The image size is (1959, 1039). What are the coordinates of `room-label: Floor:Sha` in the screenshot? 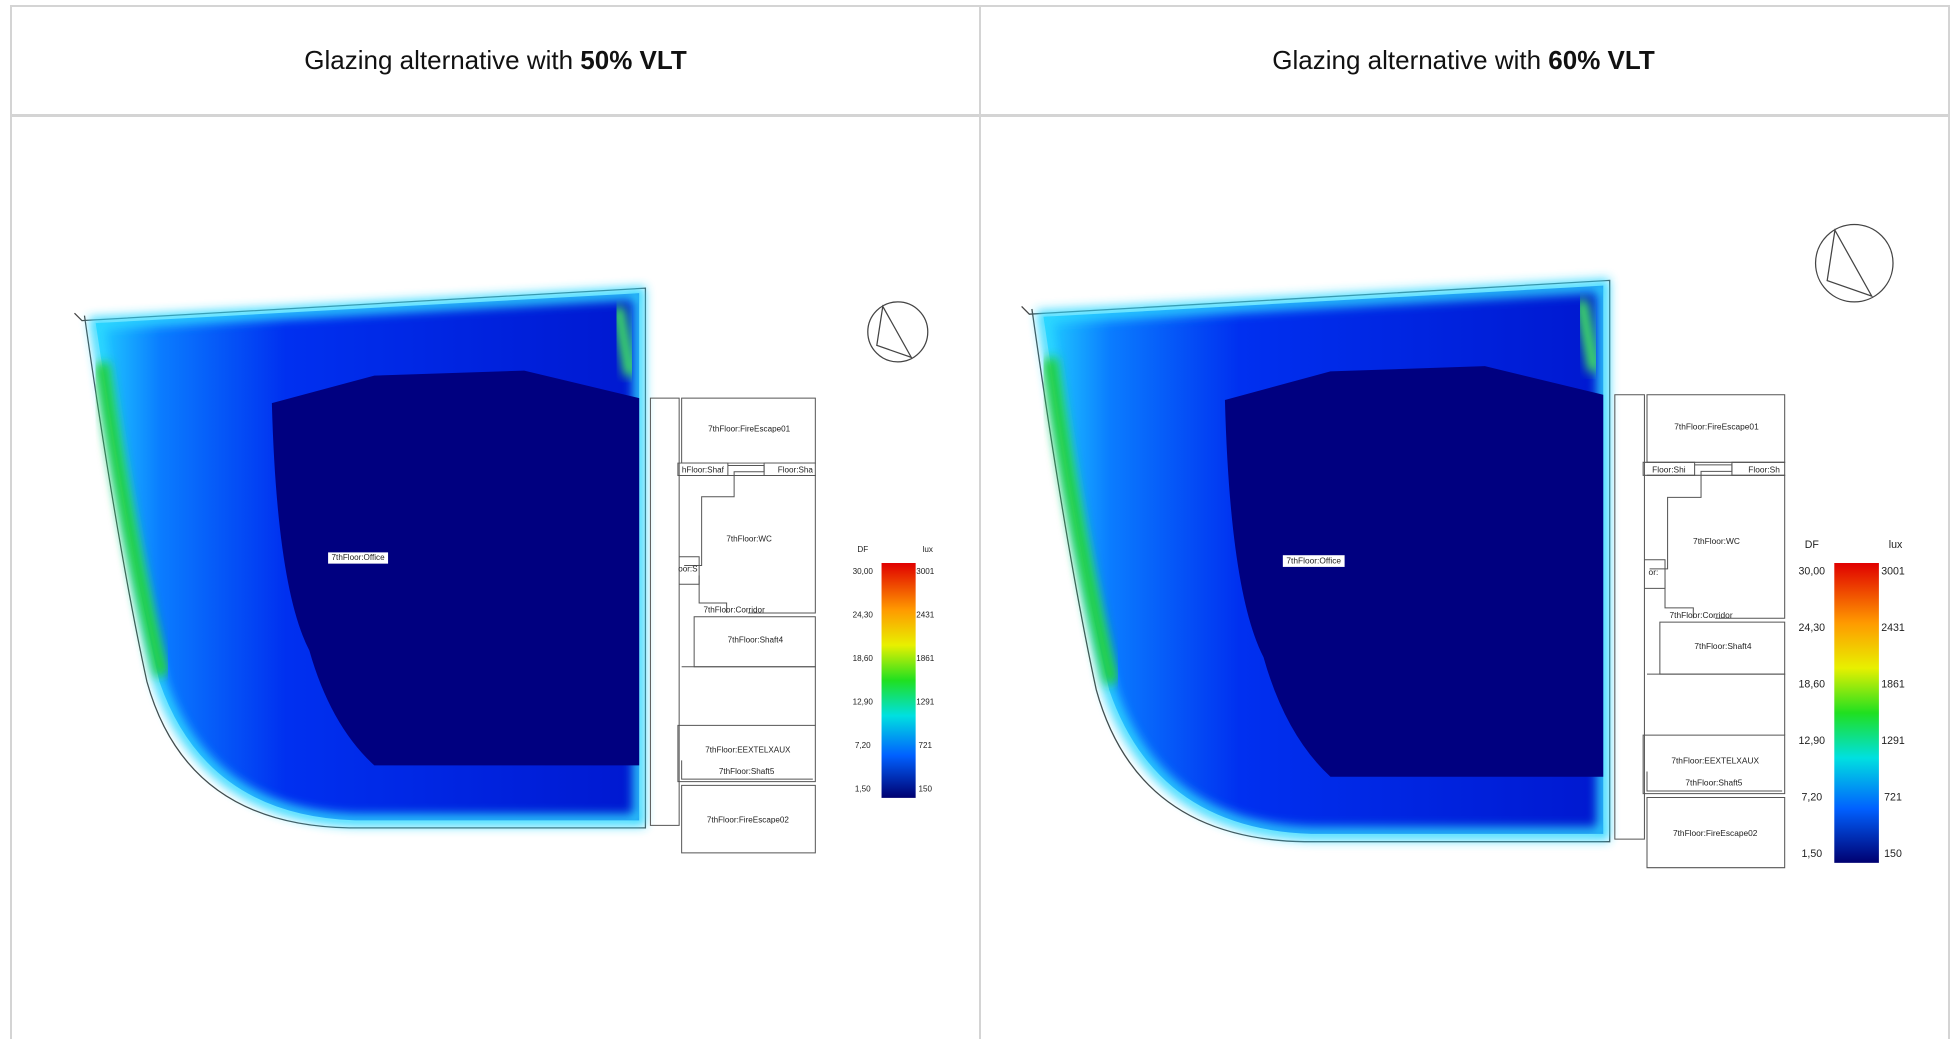 It's located at (796, 470).